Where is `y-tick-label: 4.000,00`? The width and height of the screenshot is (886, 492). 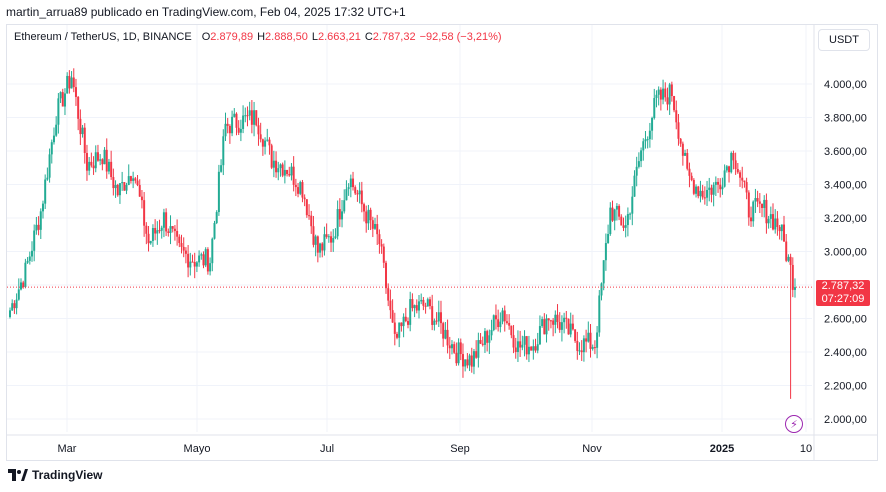
y-tick-label: 4.000,00 is located at coordinates (845, 85).